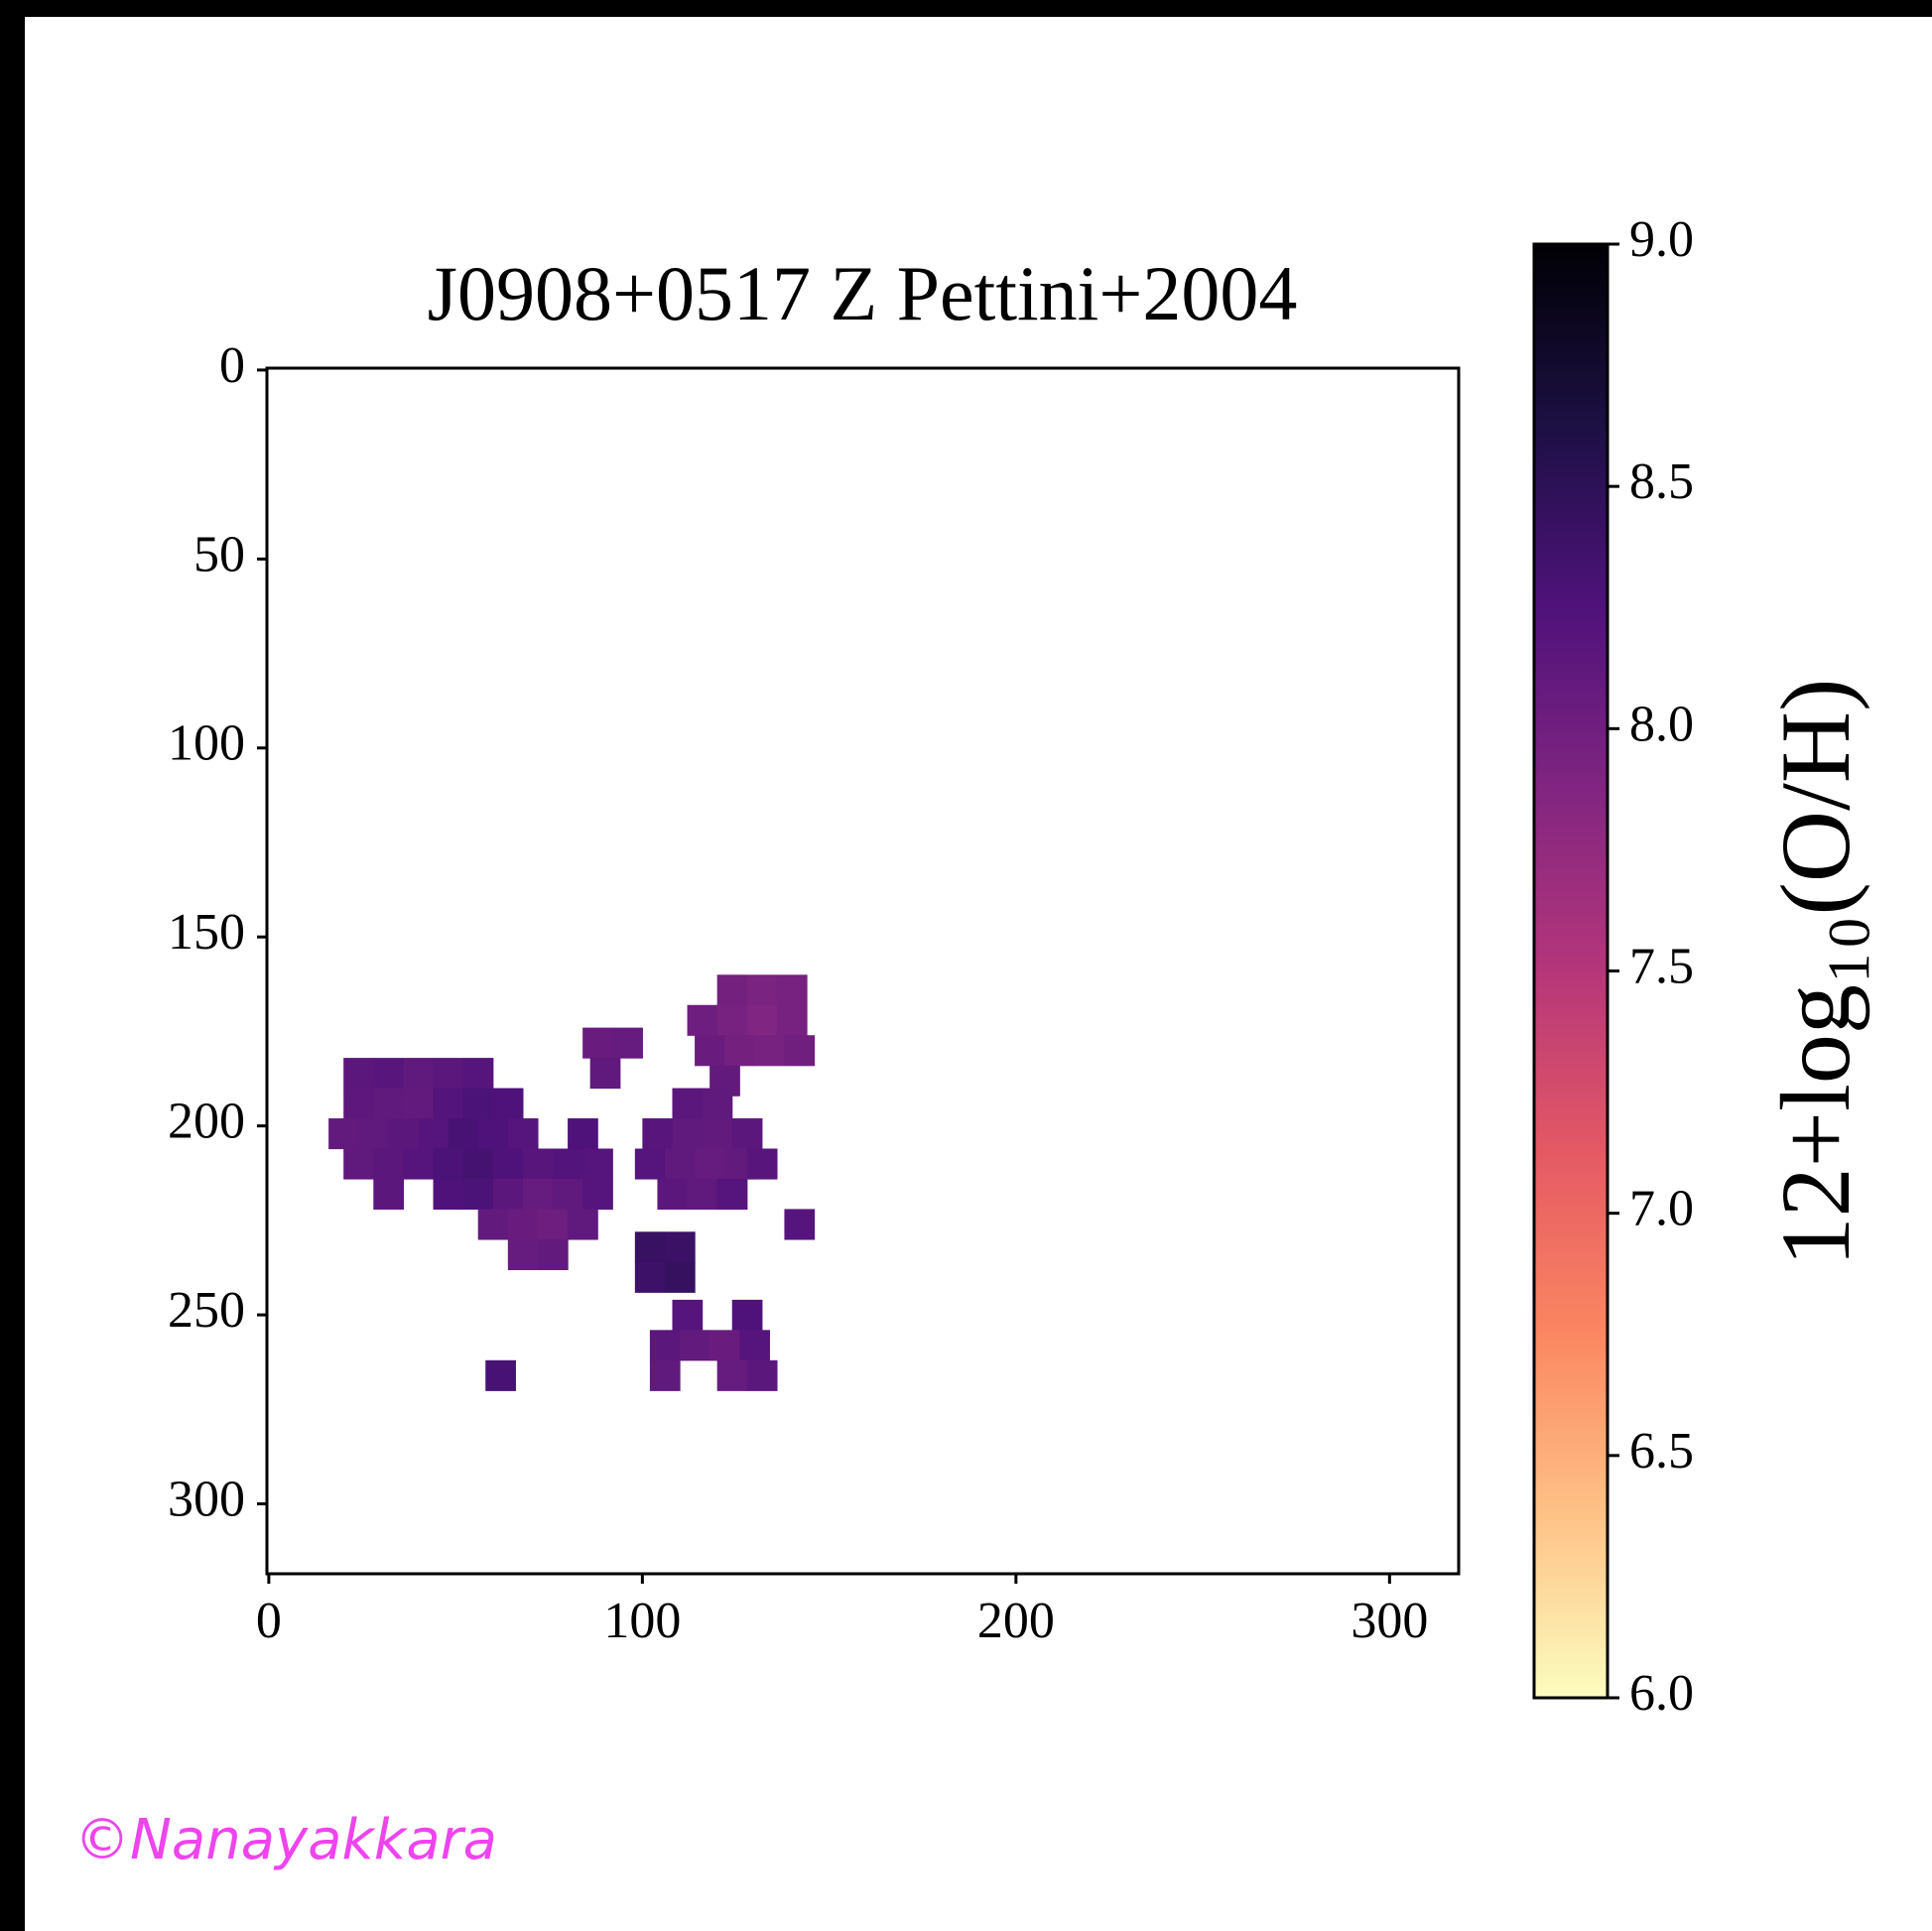 This screenshot has width=1932, height=1931. What do you see at coordinates (1016, 1621) in the screenshot?
I see `x-tick-label: 200` at bounding box center [1016, 1621].